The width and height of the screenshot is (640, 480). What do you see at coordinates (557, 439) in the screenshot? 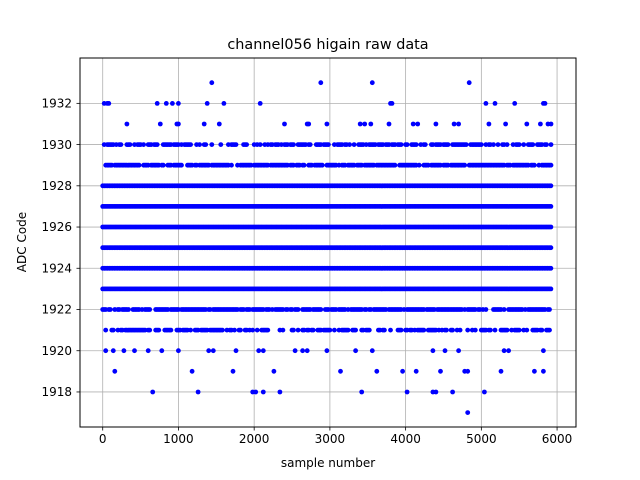
I see `x-tick-label: 6000` at bounding box center [557, 439].